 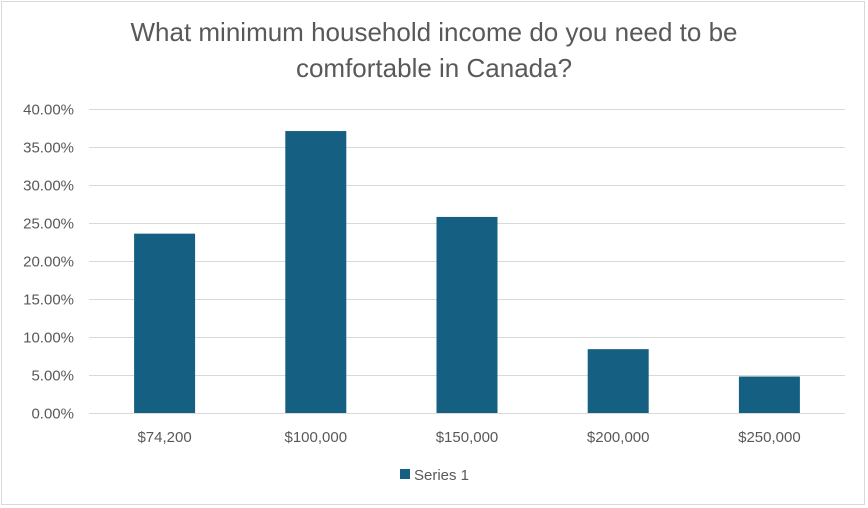 I want to click on legend: Series 1, so click(x=434, y=475).